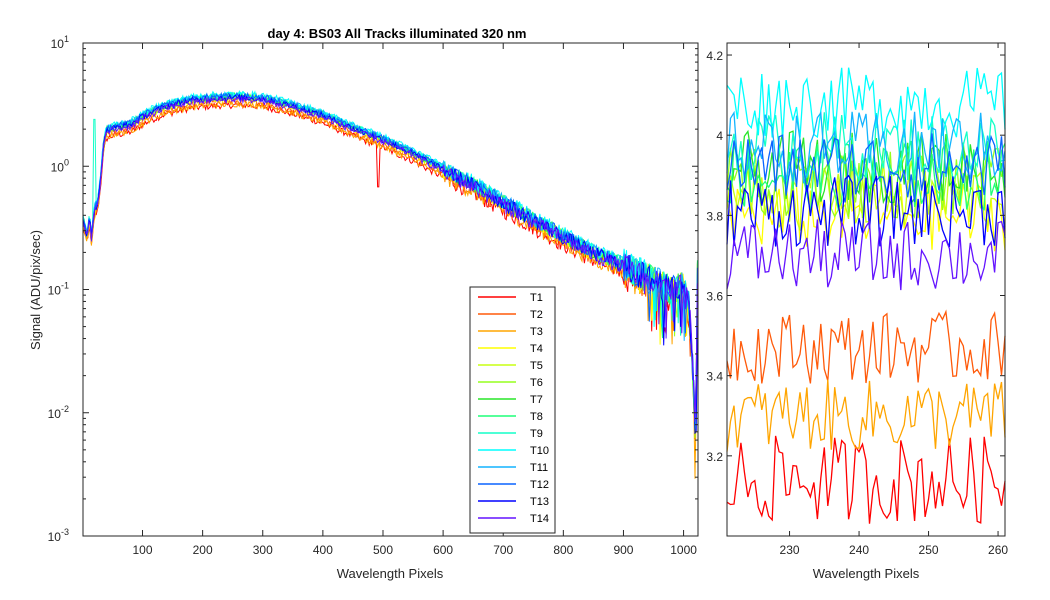 This screenshot has height=600, width=1050. What do you see at coordinates (714, 457) in the screenshot?
I see `zoom-y-tick-label: 3.2` at bounding box center [714, 457].